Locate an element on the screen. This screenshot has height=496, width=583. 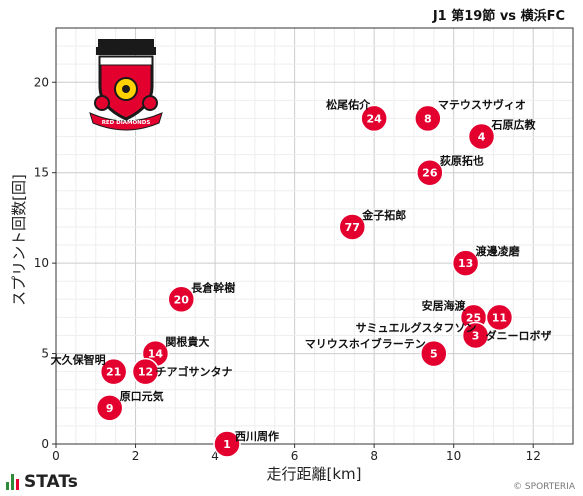
player-number: 9 is located at coordinates (110, 408).